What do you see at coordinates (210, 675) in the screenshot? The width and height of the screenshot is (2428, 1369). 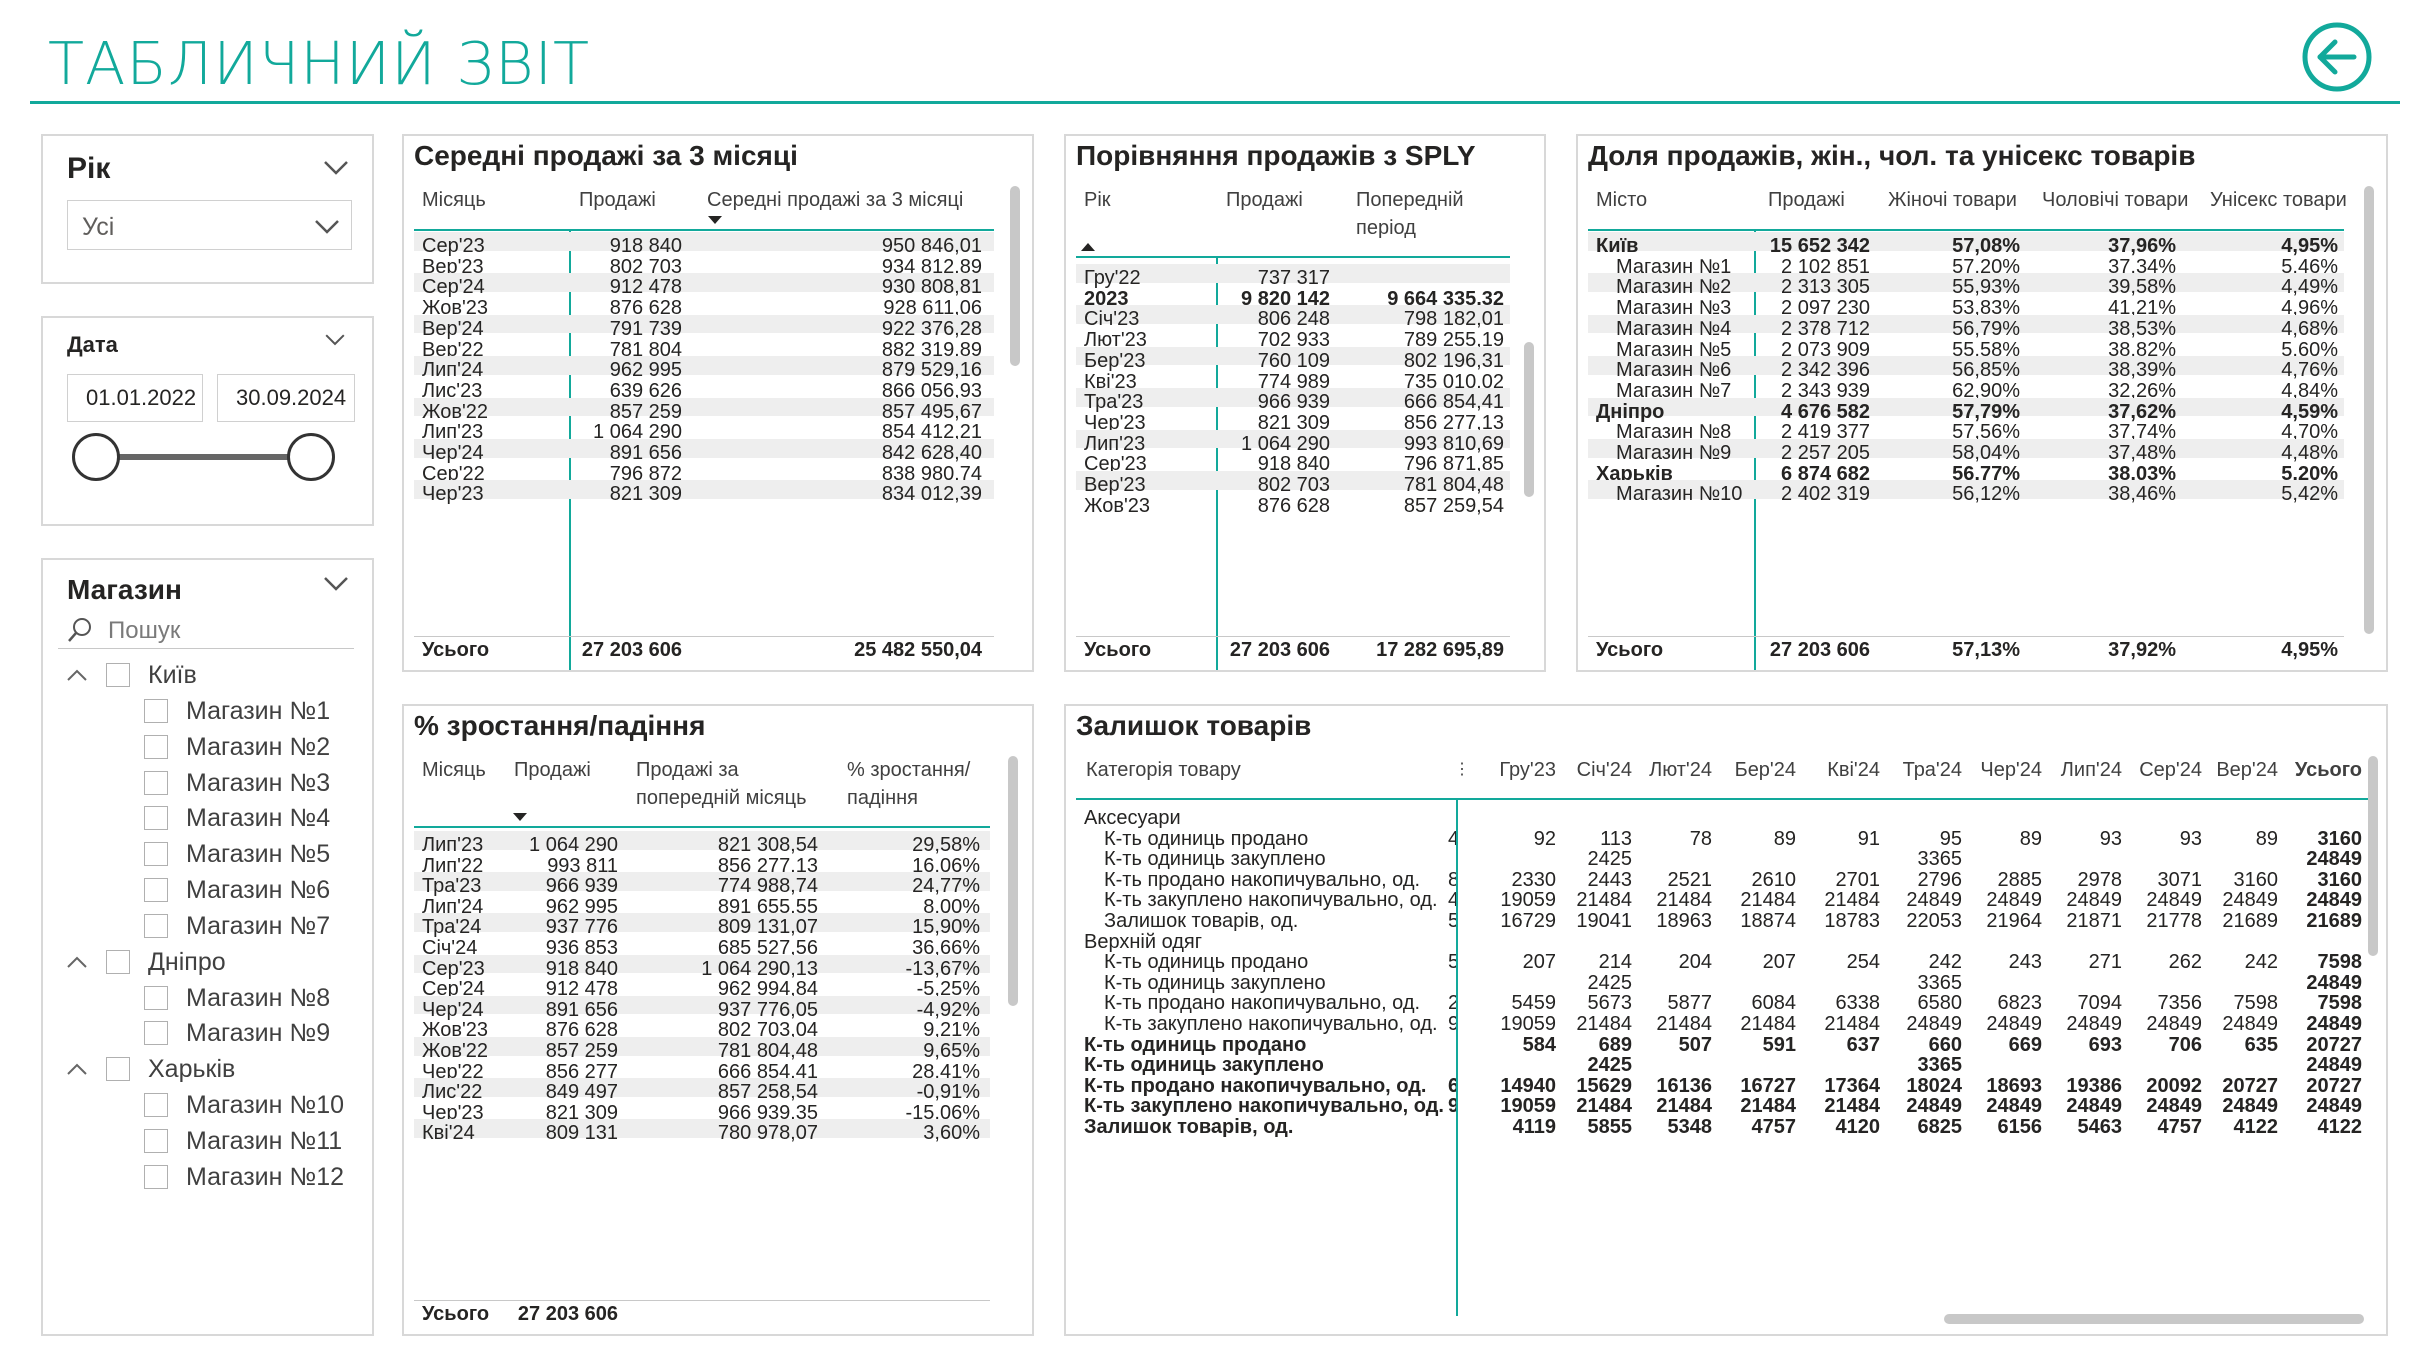 I see `tree-city-0: Київ` at bounding box center [210, 675].